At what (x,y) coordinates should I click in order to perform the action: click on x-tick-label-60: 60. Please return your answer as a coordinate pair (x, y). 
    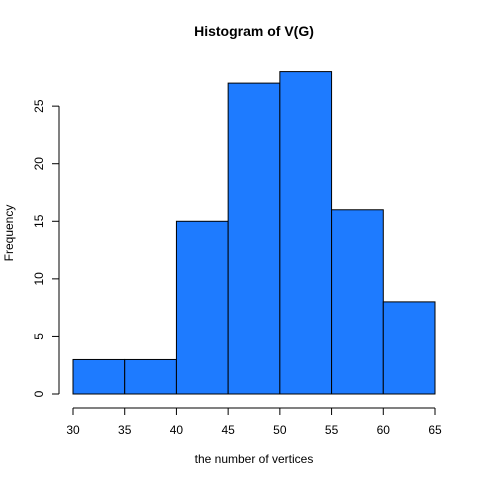
    Looking at the image, I should click on (384, 430).